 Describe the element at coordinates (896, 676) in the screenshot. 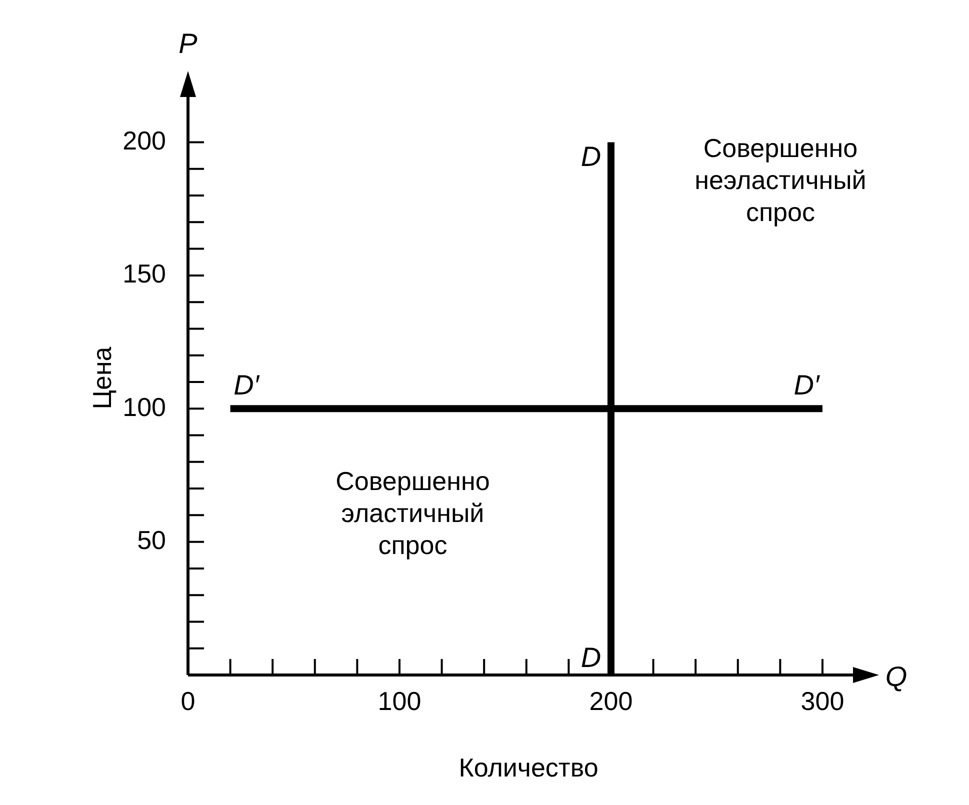

I see `text: Q` at that location.